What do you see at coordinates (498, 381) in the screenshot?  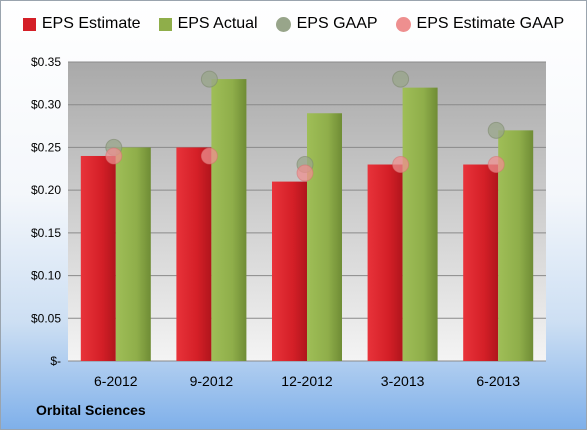 I see `x-tick-label: 6-2013` at bounding box center [498, 381].